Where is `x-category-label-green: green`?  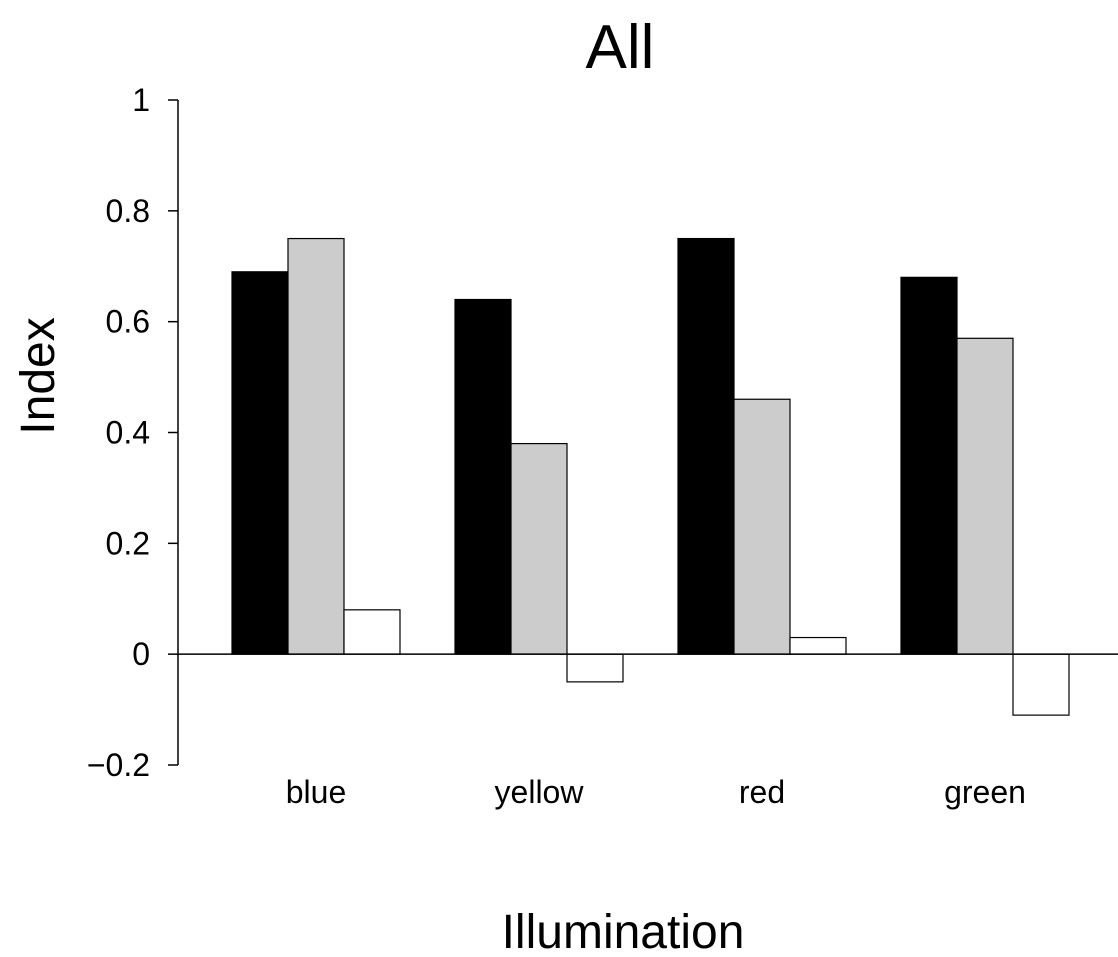 x-category-label-green: green is located at coordinates (985, 792).